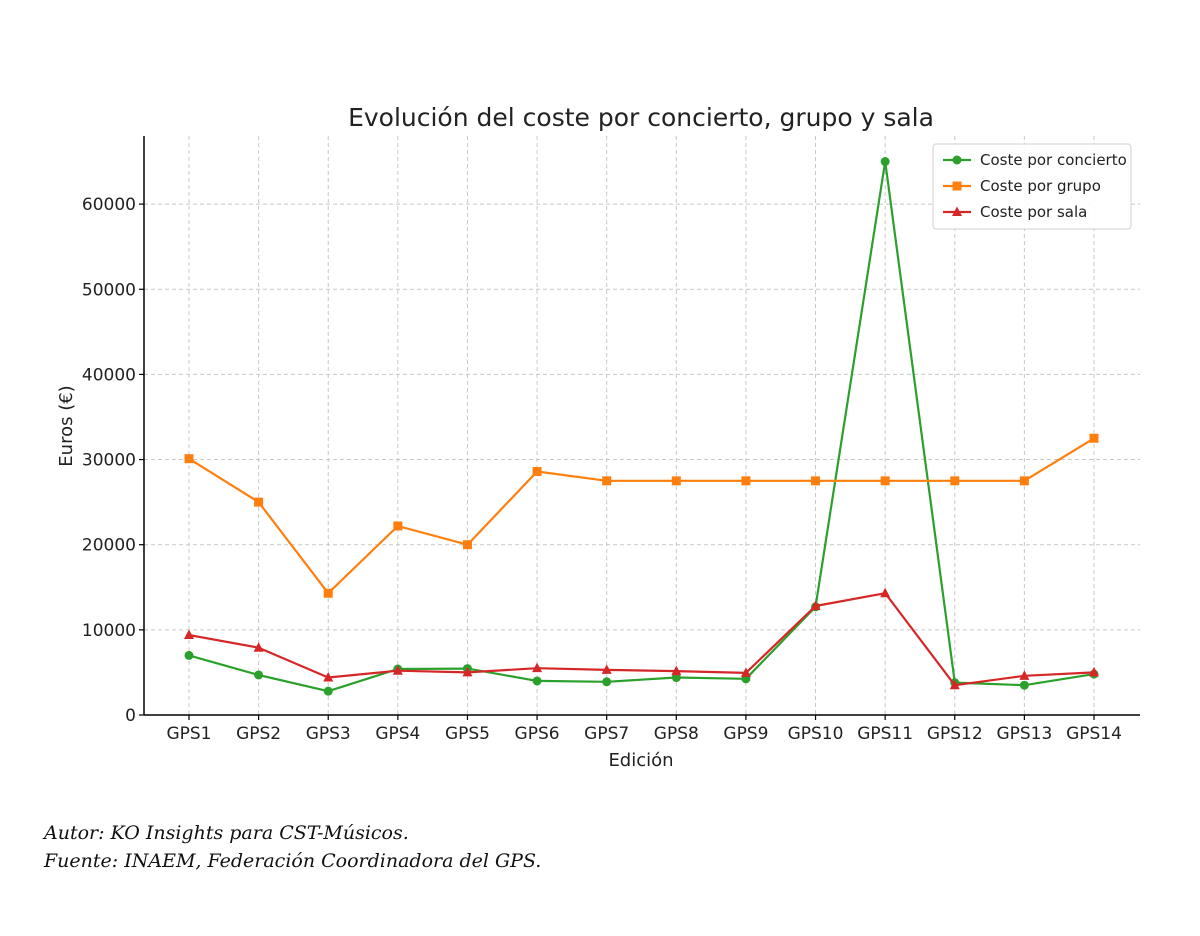 The height and width of the screenshot is (936, 1200). Describe the element at coordinates (955, 734) in the screenshot. I see `x-tick-label: GPS12` at that location.